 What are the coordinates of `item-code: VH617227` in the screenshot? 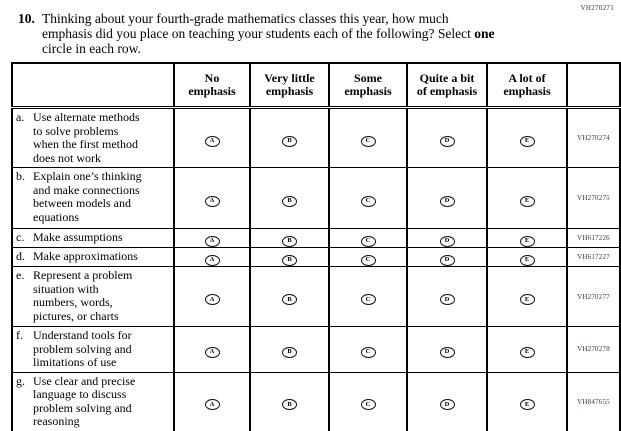 It's located at (593, 257).